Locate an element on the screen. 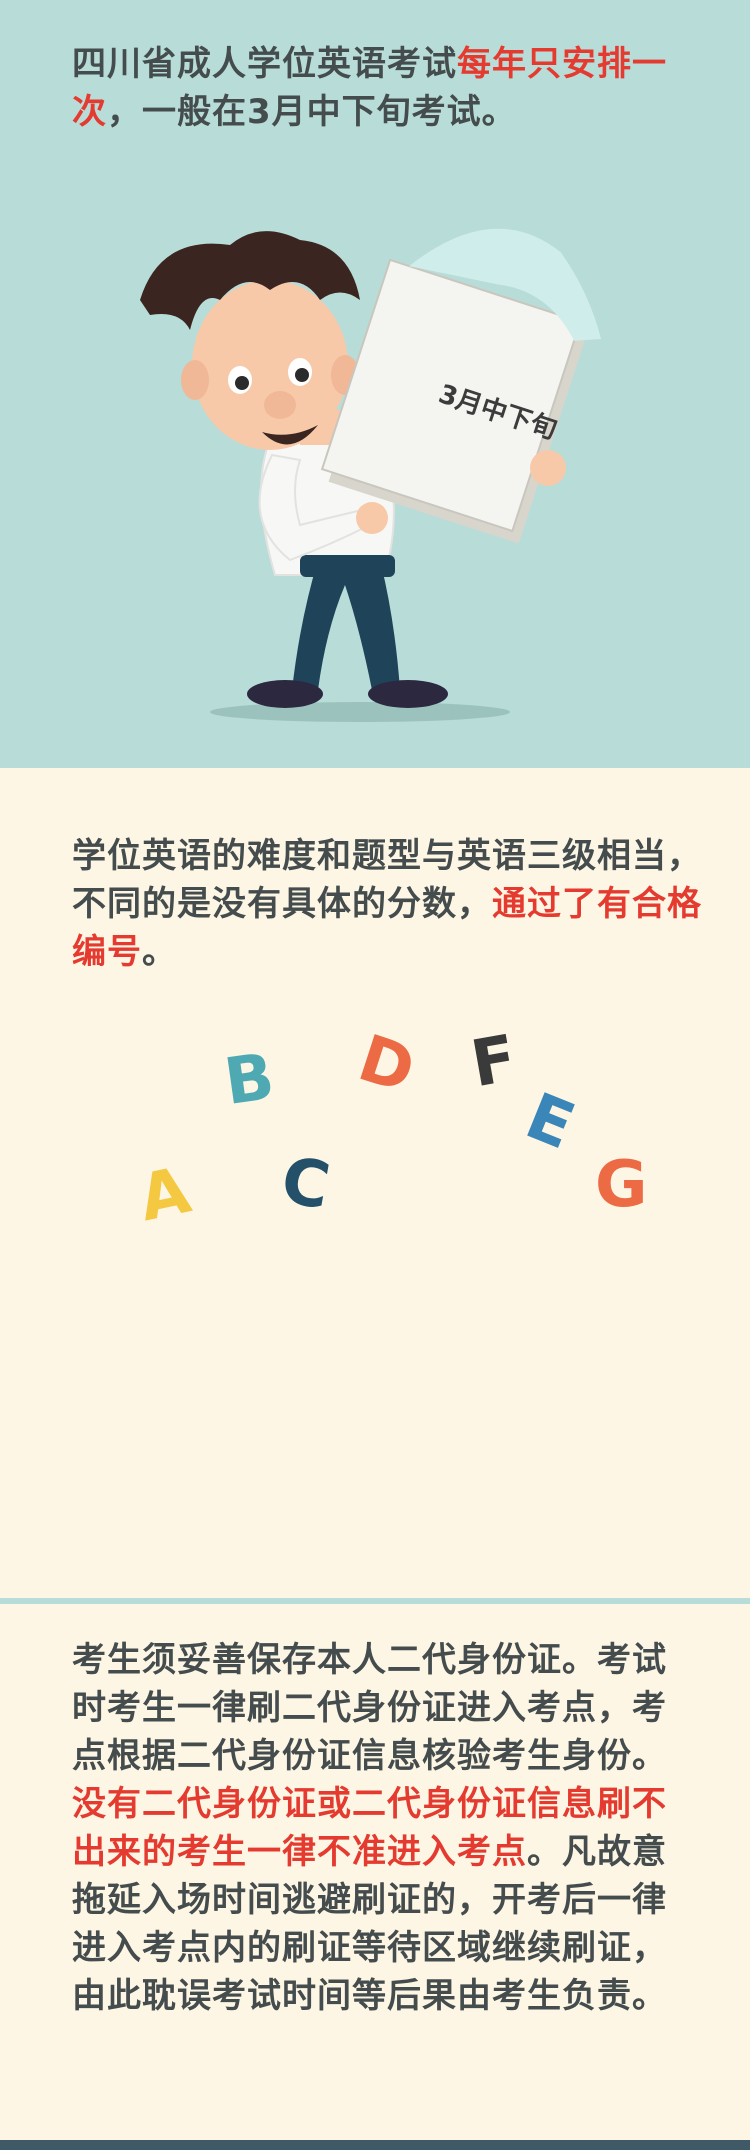  letter-c: C is located at coordinates (305, 1184).